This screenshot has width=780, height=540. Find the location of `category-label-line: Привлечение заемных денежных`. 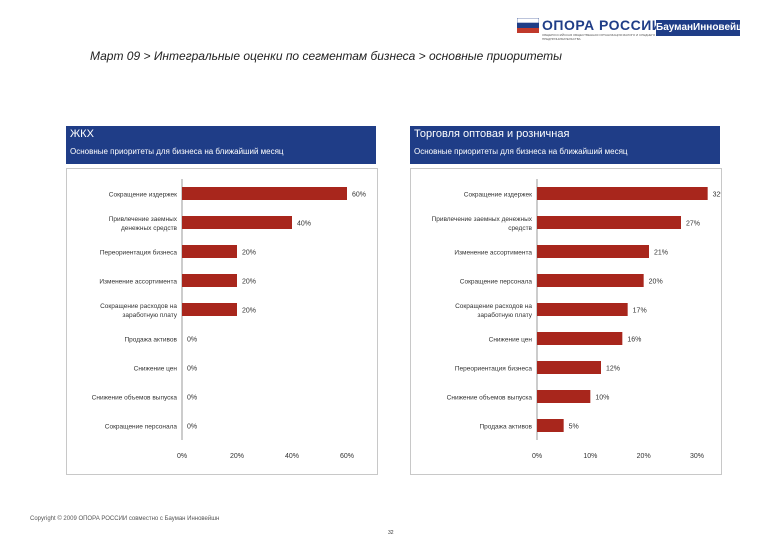

category-label-line: Привлечение заемных денежных is located at coordinates (482, 219).